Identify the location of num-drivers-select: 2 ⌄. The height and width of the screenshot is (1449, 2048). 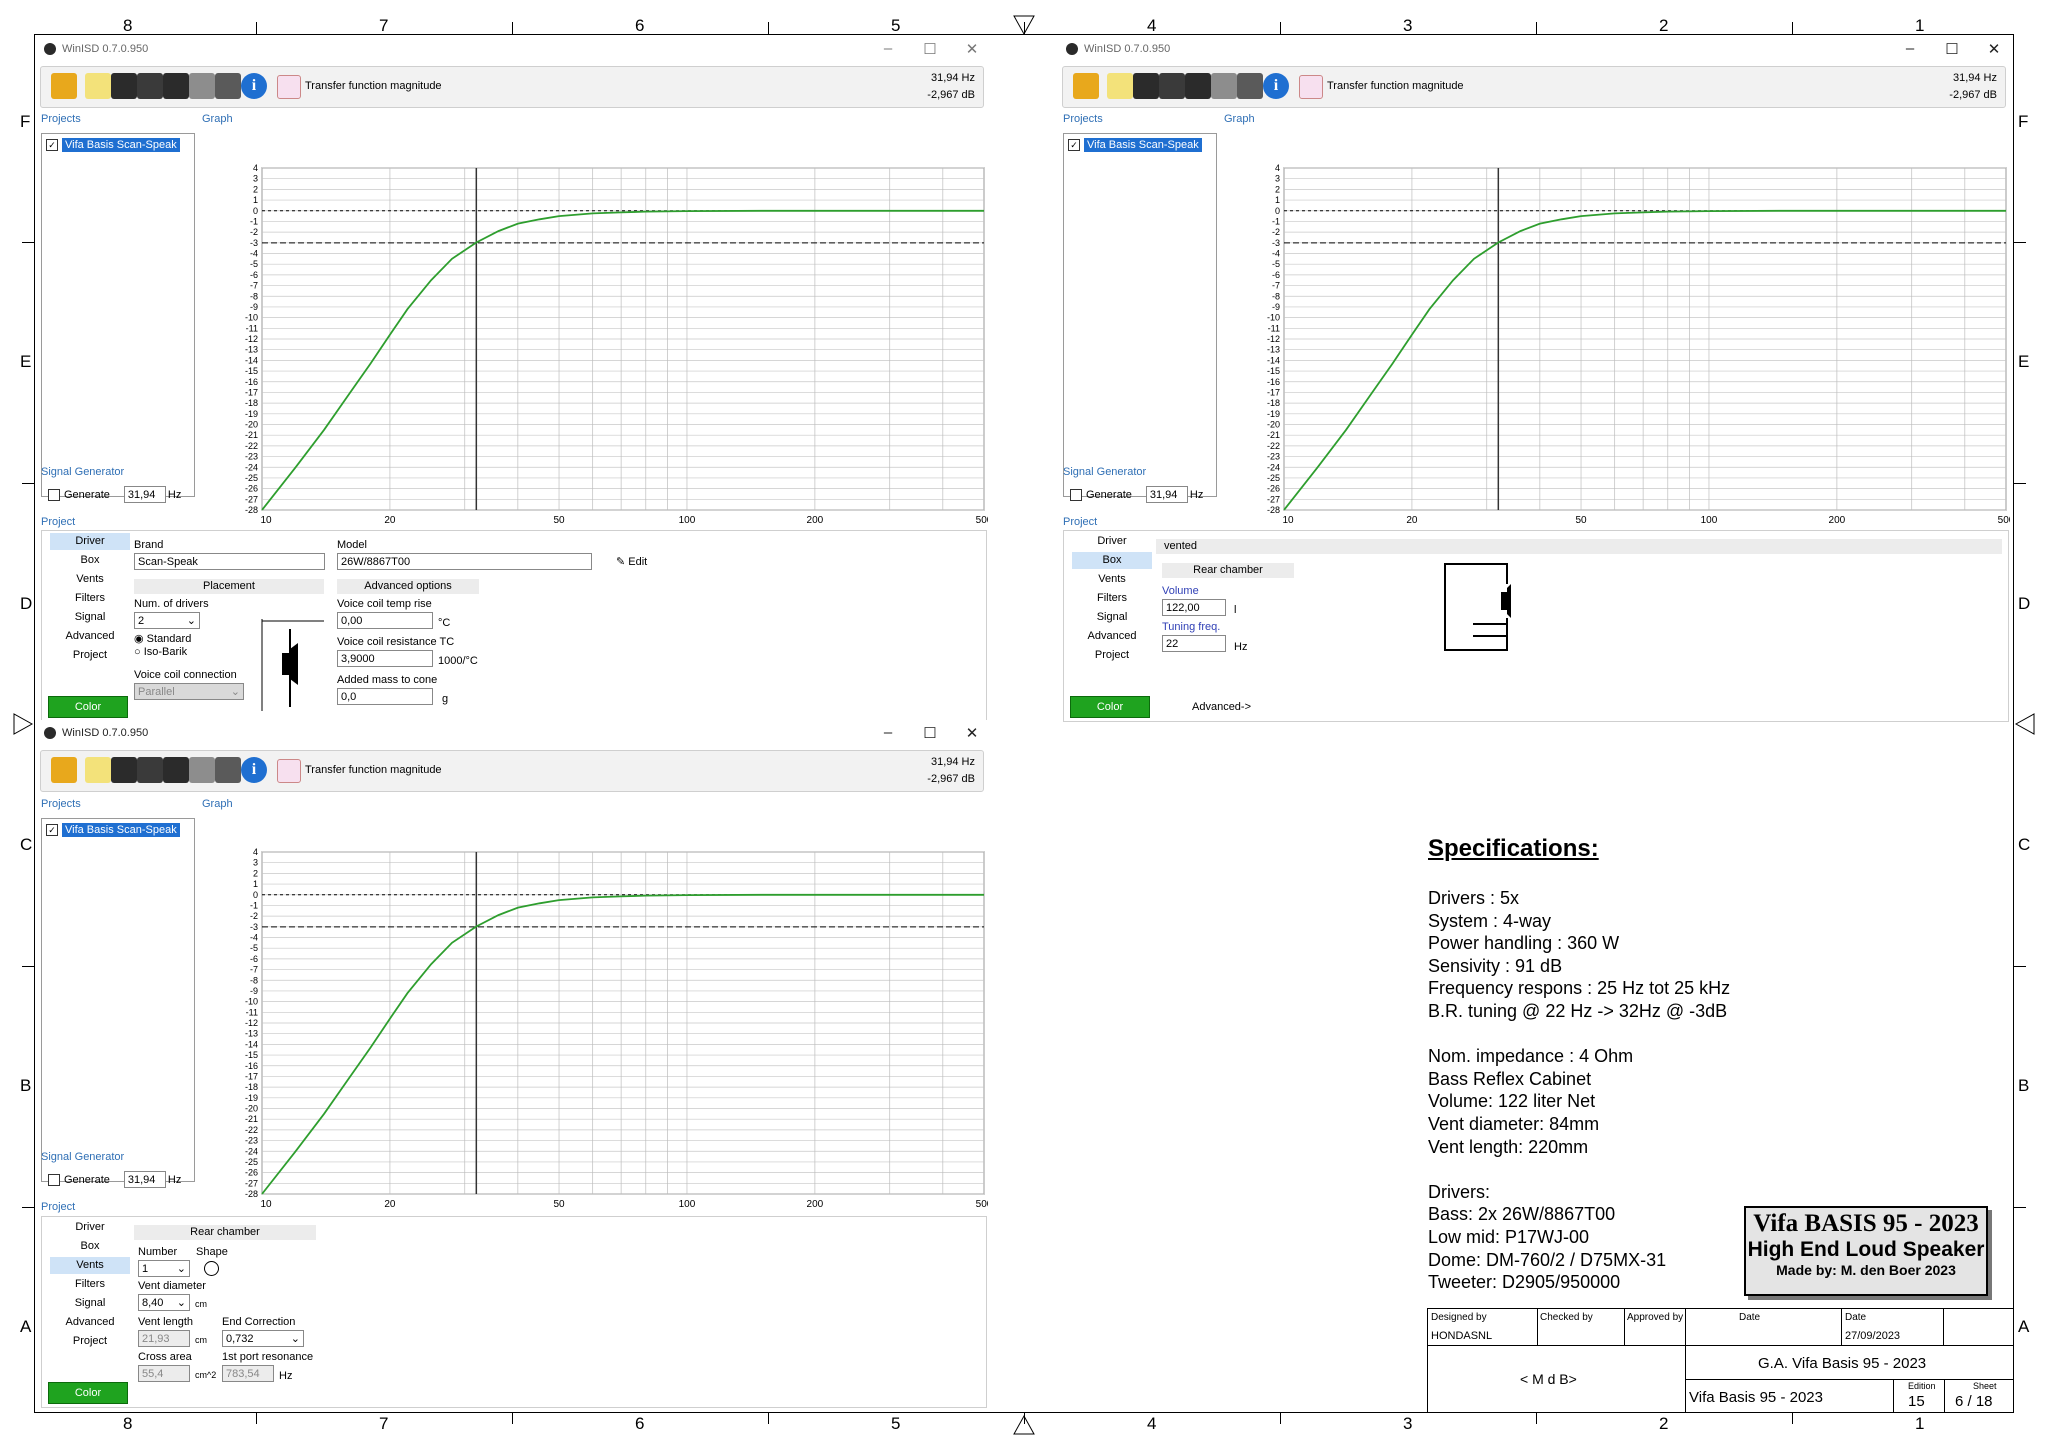
(167, 620).